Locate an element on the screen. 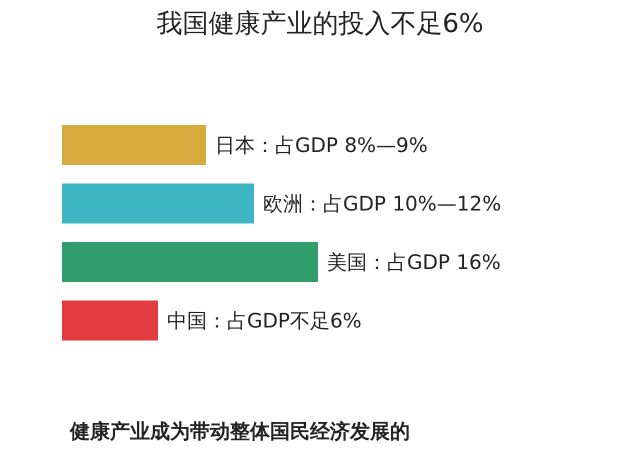  annotation: 健康产业成为带动整体国民经济发展的 is located at coordinates (240, 431).